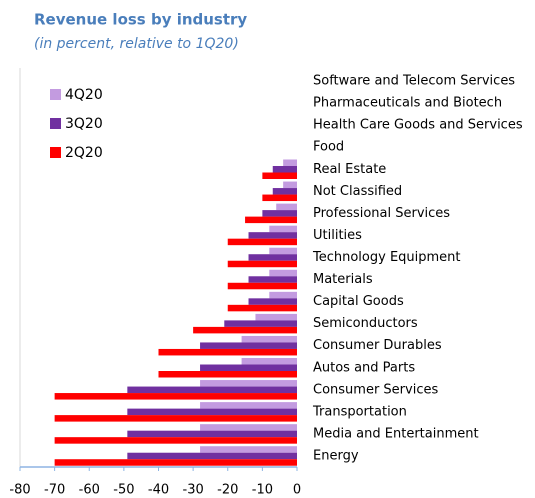 Image resolution: width=535 pixels, height=498 pixels. Describe the element at coordinates (262, 490) in the screenshot. I see `x-tick-label: -10` at that location.